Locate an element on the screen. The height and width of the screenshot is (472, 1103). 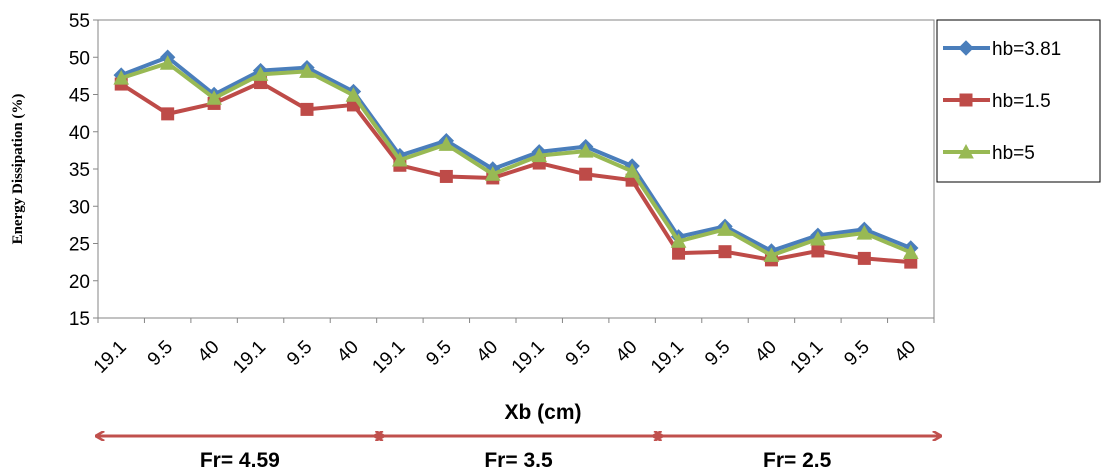
froude-label: Fr= 2.5 is located at coordinates (797, 460).